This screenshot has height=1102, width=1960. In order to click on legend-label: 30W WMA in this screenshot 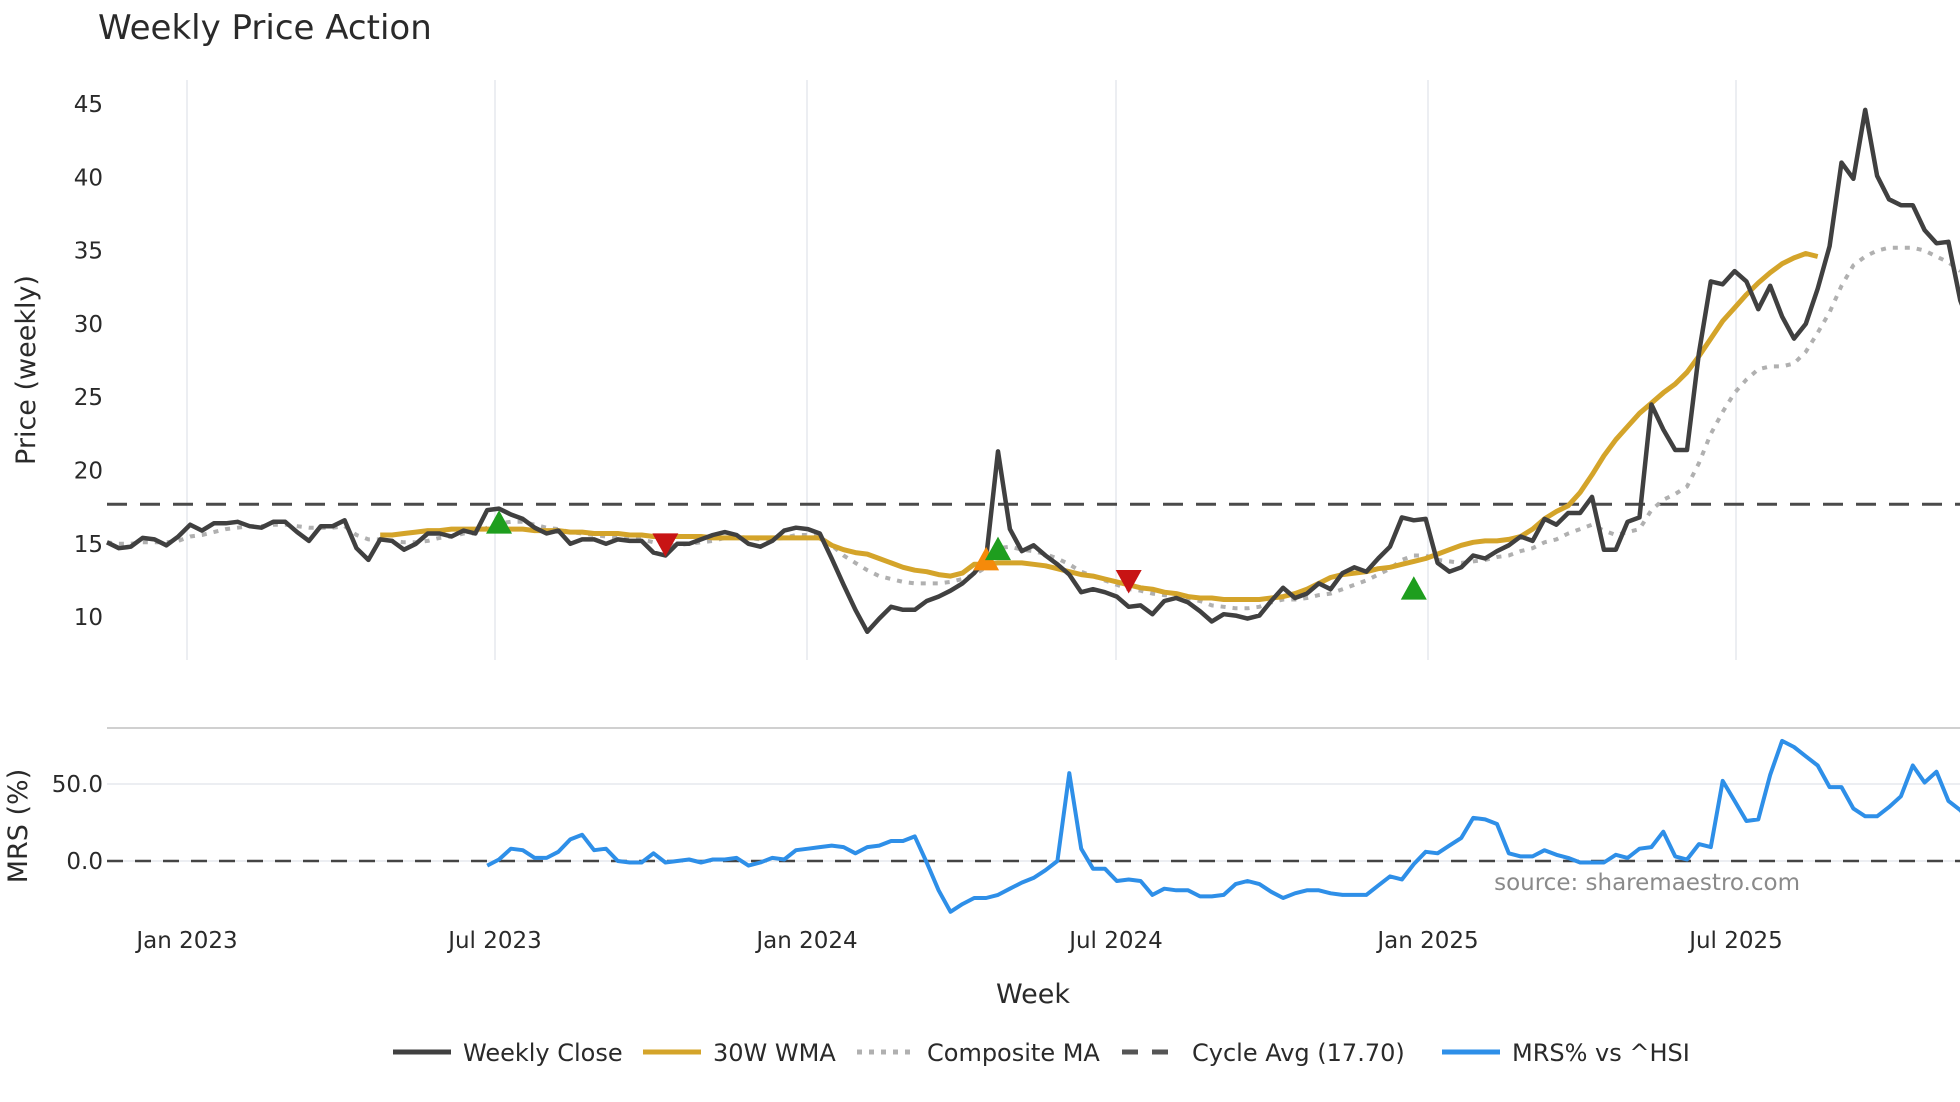, I will do `click(774, 1053)`.